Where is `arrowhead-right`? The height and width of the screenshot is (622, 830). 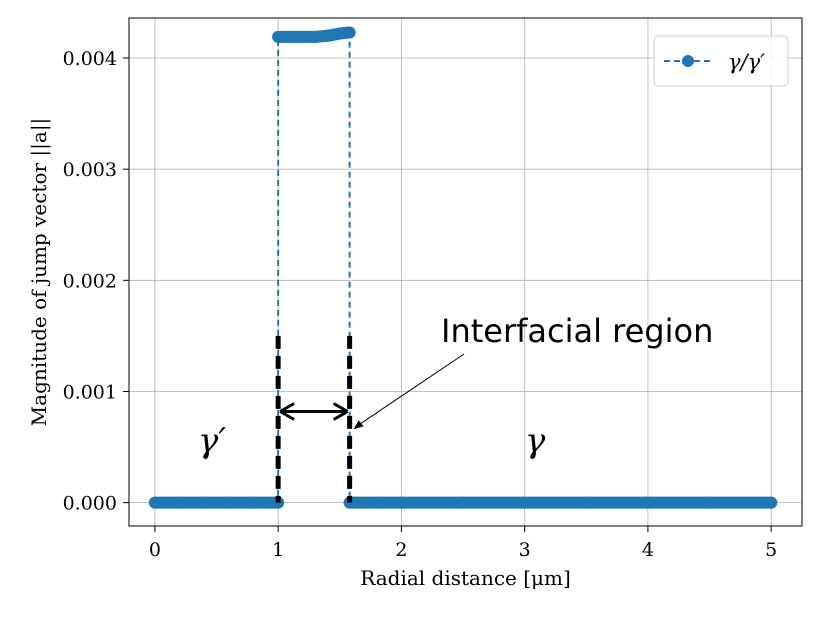
arrowhead-right is located at coordinates (340, 411).